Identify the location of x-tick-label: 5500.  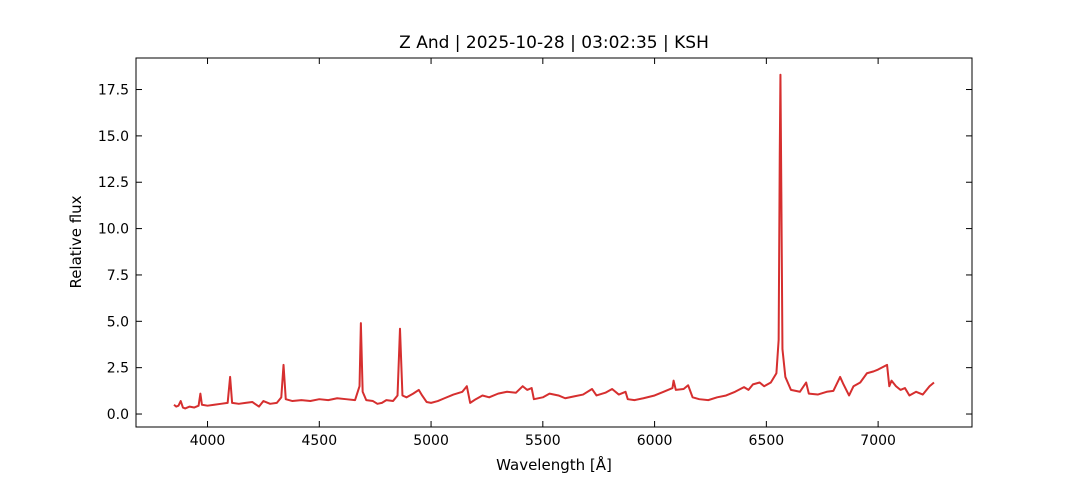
(543, 441).